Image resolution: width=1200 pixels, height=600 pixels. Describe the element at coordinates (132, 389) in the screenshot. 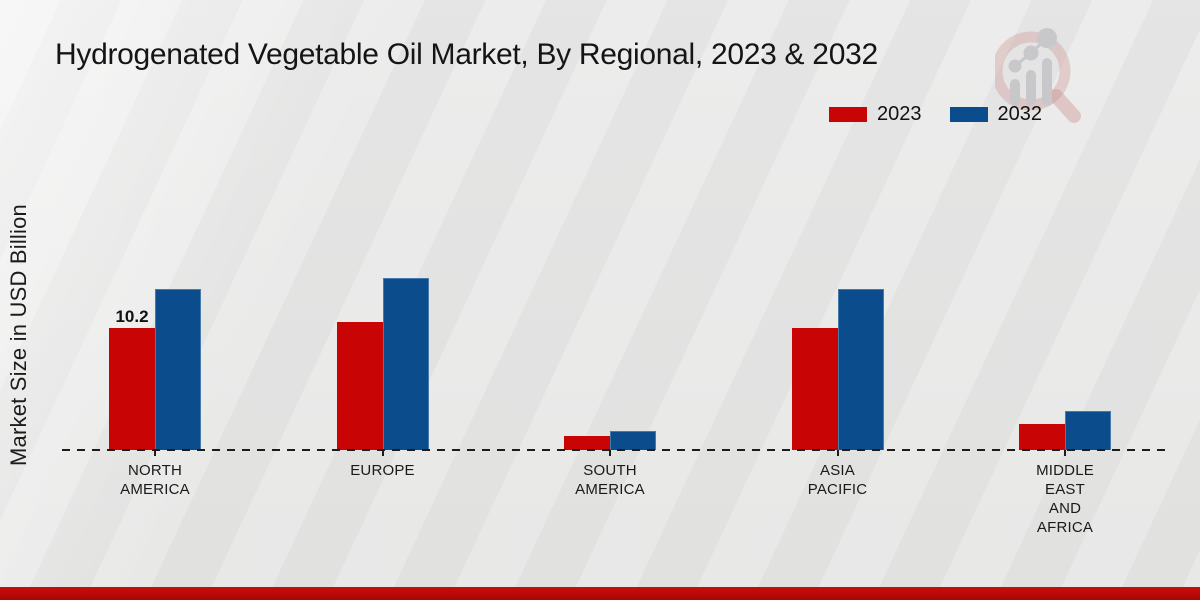

I see `bar-2023-north-america` at that location.